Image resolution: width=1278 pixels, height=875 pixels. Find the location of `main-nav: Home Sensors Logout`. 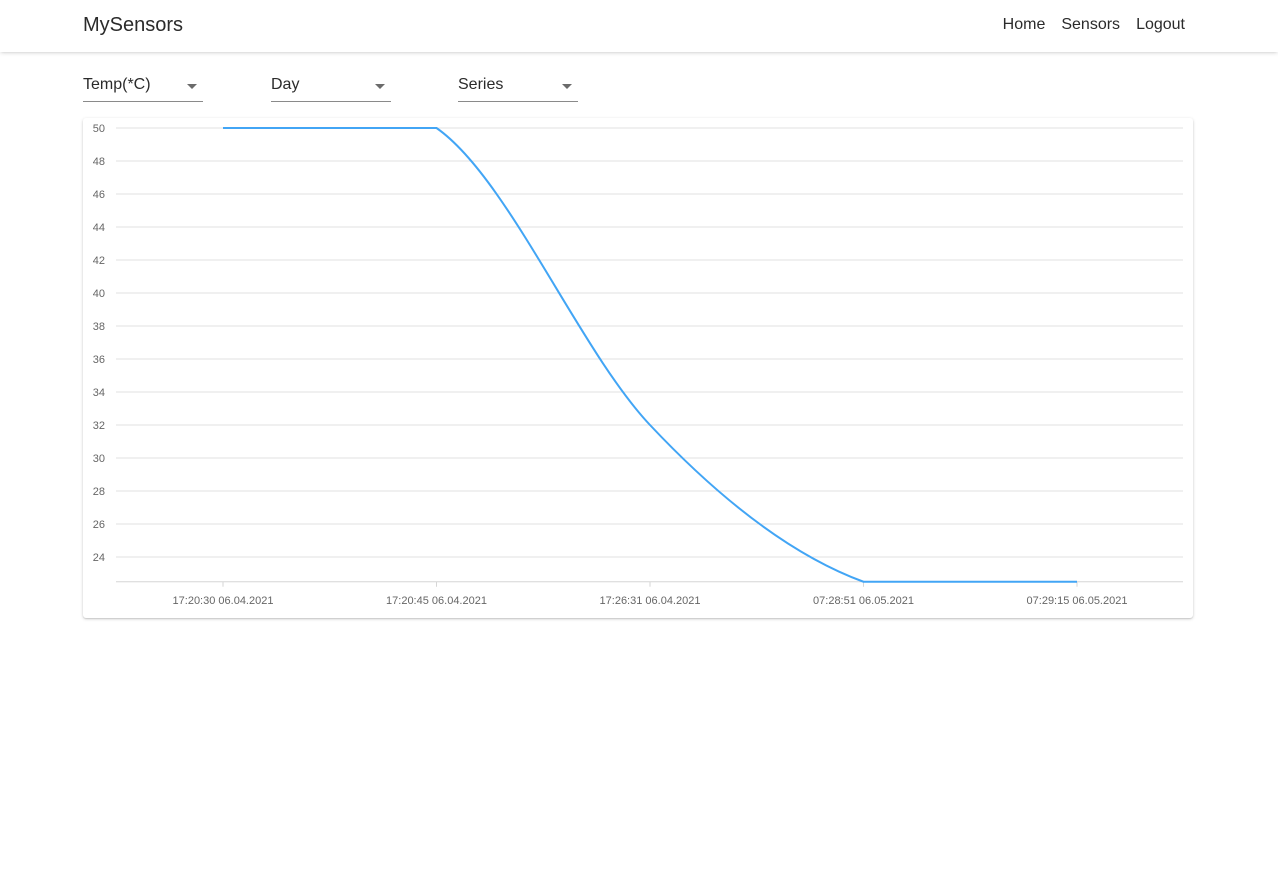

main-nav: Home Sensors Logout is located at coordinates (1094, 25).